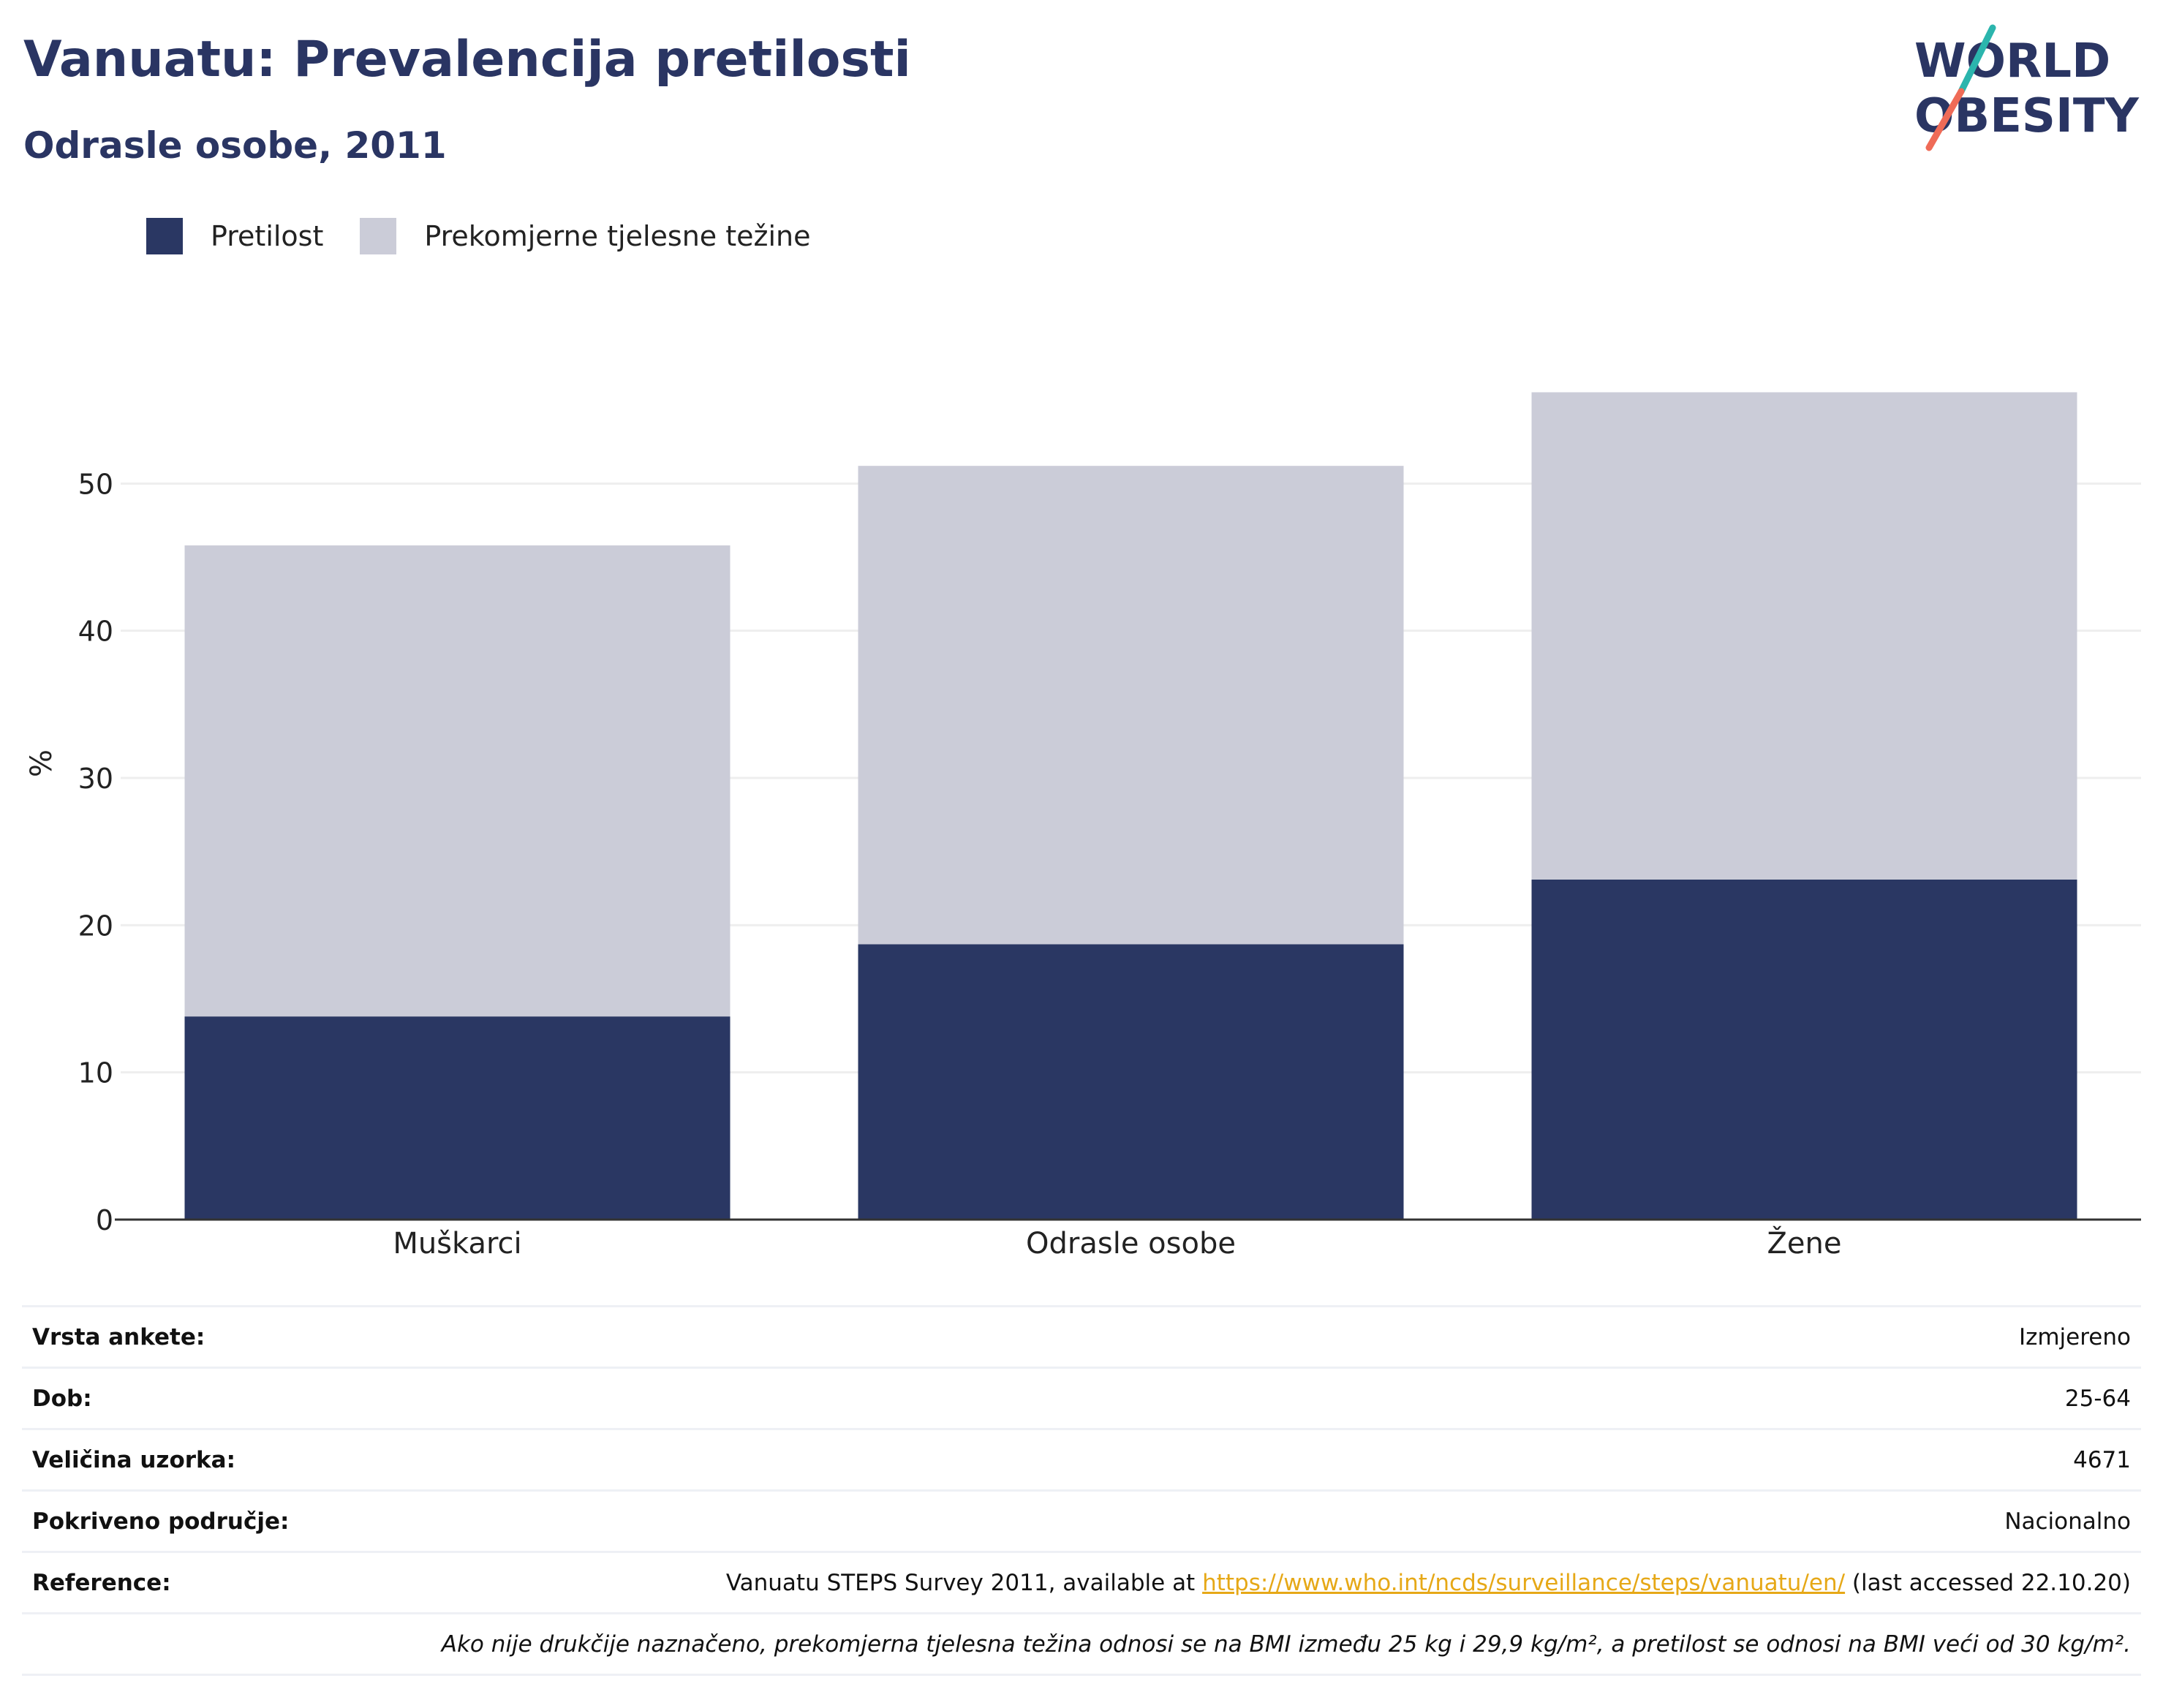 This screenshot has width=2163, height=1708. What do you see at coordinates (617, 236) in the screenshot?
I see `legend-label-overweight: Prekomjerne tjelesne težine` at bounding box center [617, 236].